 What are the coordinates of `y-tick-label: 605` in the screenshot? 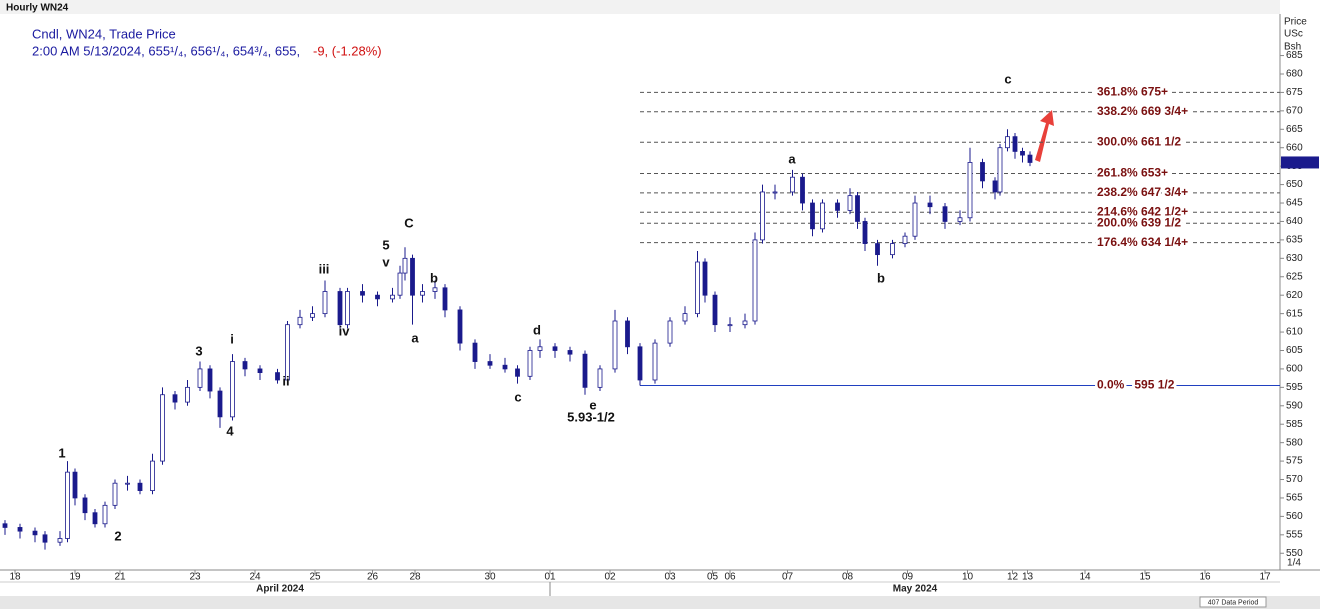 It's located at (1294, 350).